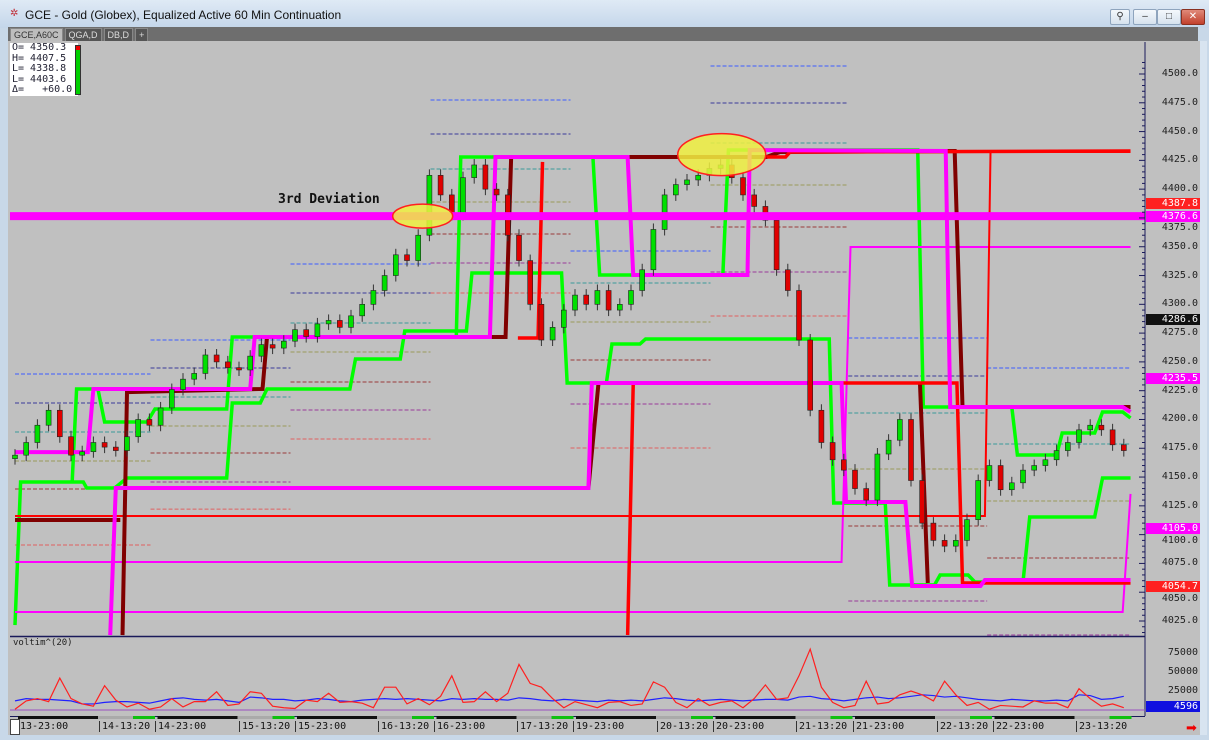 The height and width of the screenshot is (740, 1209). Describe the element at coordinates (124, 726) in the screenshot. I see `time-label: 14-13:20` at that location.